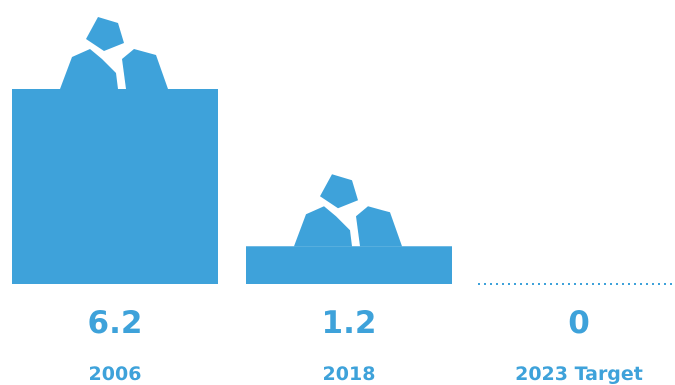 This screenshot has height=385, width=675. I want to click on value-label: 6.2, so click(115, 323).